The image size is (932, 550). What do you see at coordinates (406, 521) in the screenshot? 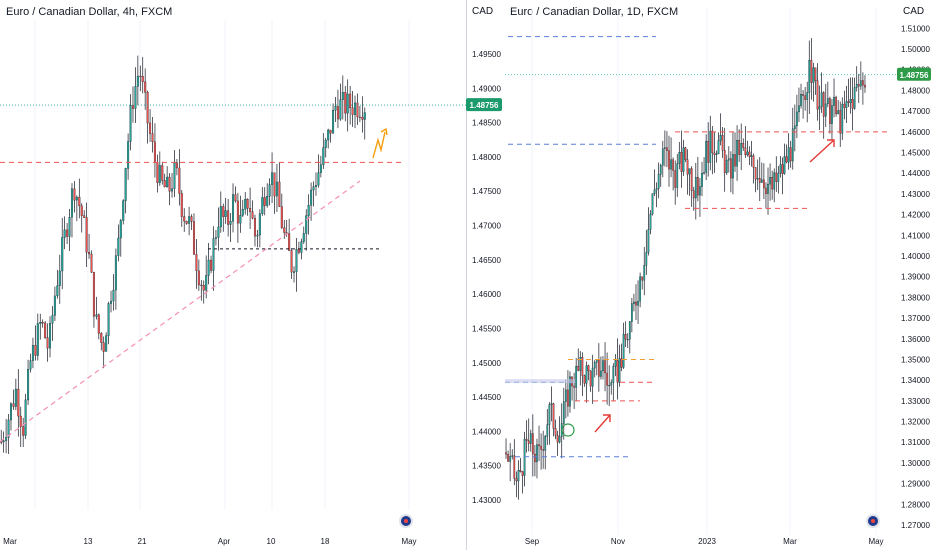
I see `tradingview-logo-left` at bounding box center [406, 521].